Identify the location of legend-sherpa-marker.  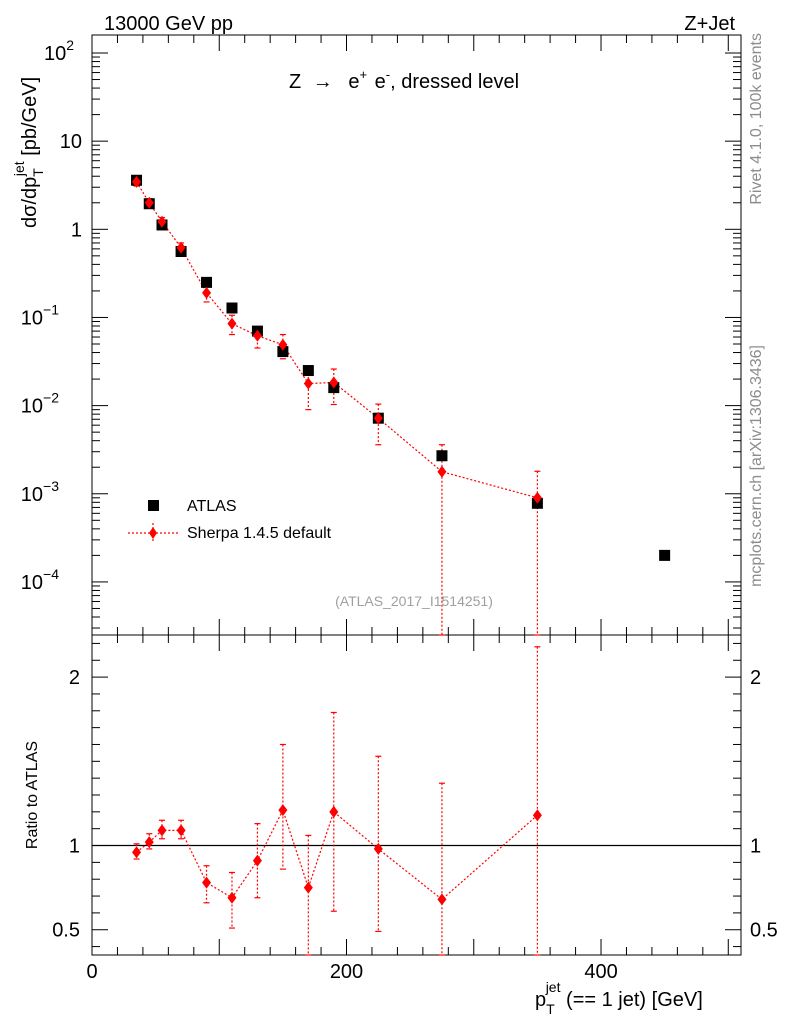
(153, 533).